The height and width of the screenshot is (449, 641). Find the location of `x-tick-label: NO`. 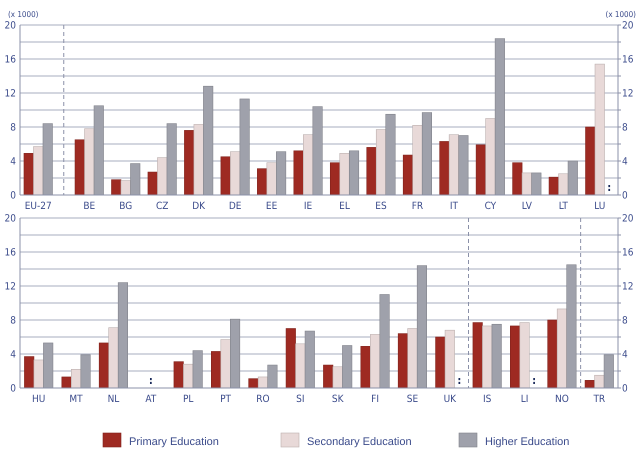

x-tick-label: NO is located at coordinates (562, 399).